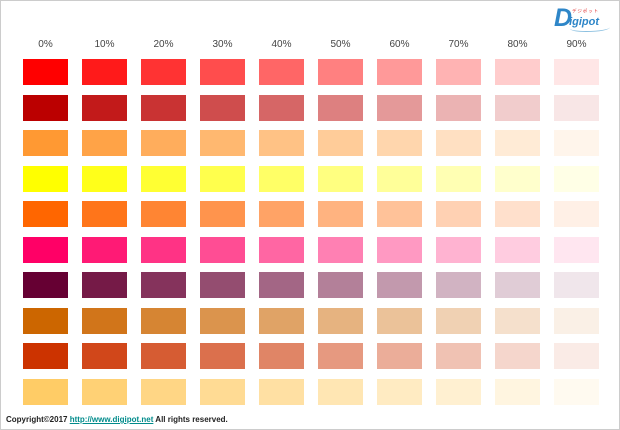 Image resolution: width=620 pixels, height=430 pixels. Describe the element at coordinates (563, 18) in the screenshot. I see `logo-d-letter: D` at that location.